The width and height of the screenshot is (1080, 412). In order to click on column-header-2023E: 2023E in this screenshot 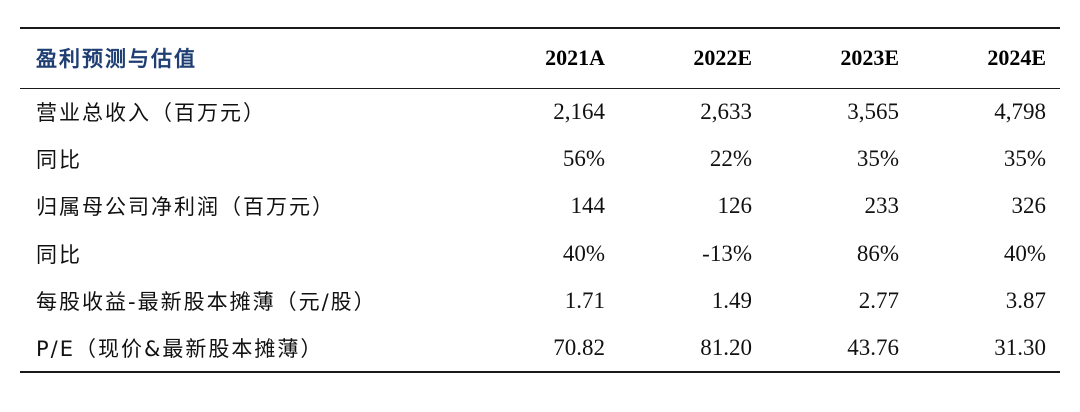, I will do `click(839, 58)`.